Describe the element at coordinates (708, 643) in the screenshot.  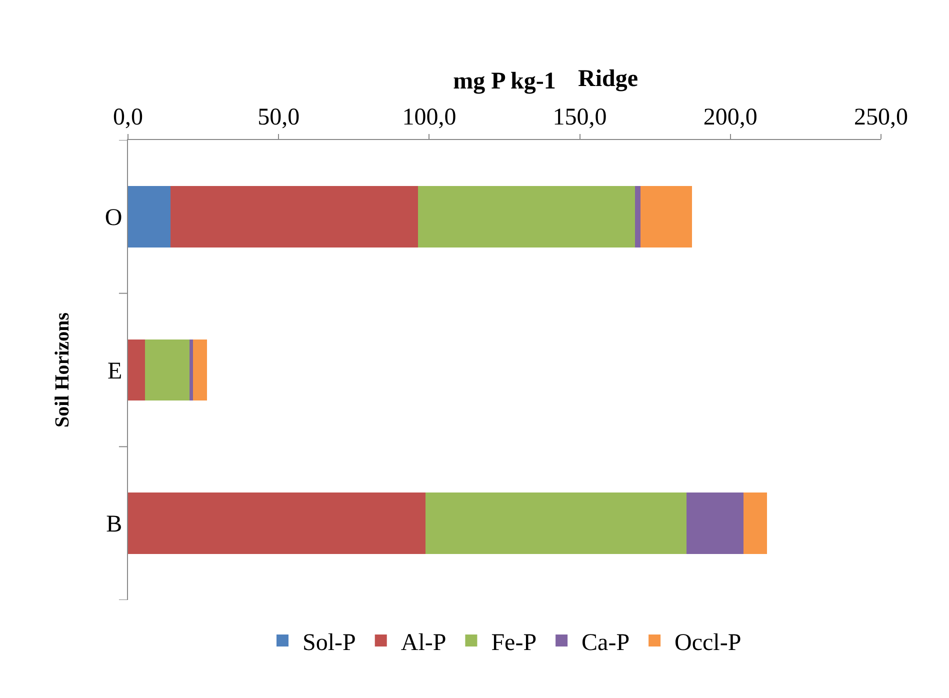
I see `legend-label: Occl-P` at that location.